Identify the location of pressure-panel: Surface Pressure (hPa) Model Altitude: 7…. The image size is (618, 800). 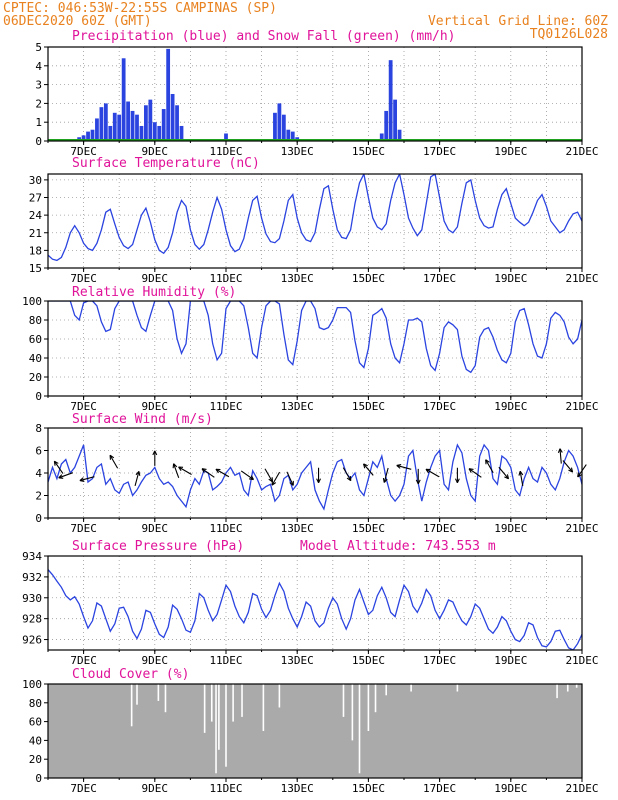
(310, 603).